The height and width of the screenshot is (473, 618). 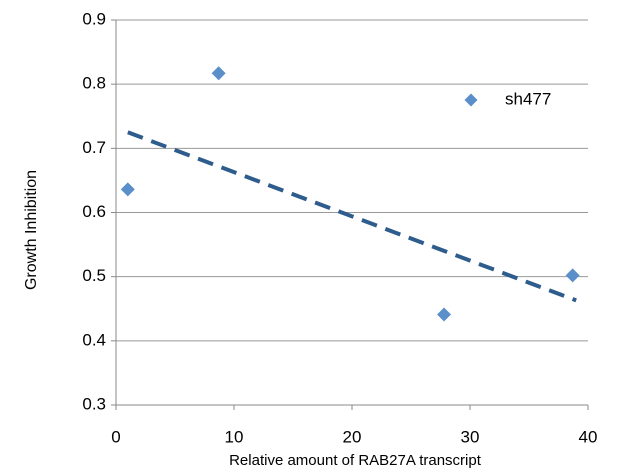 I want to click on y-tick-label: 0.8, so click(x=94, y=83).